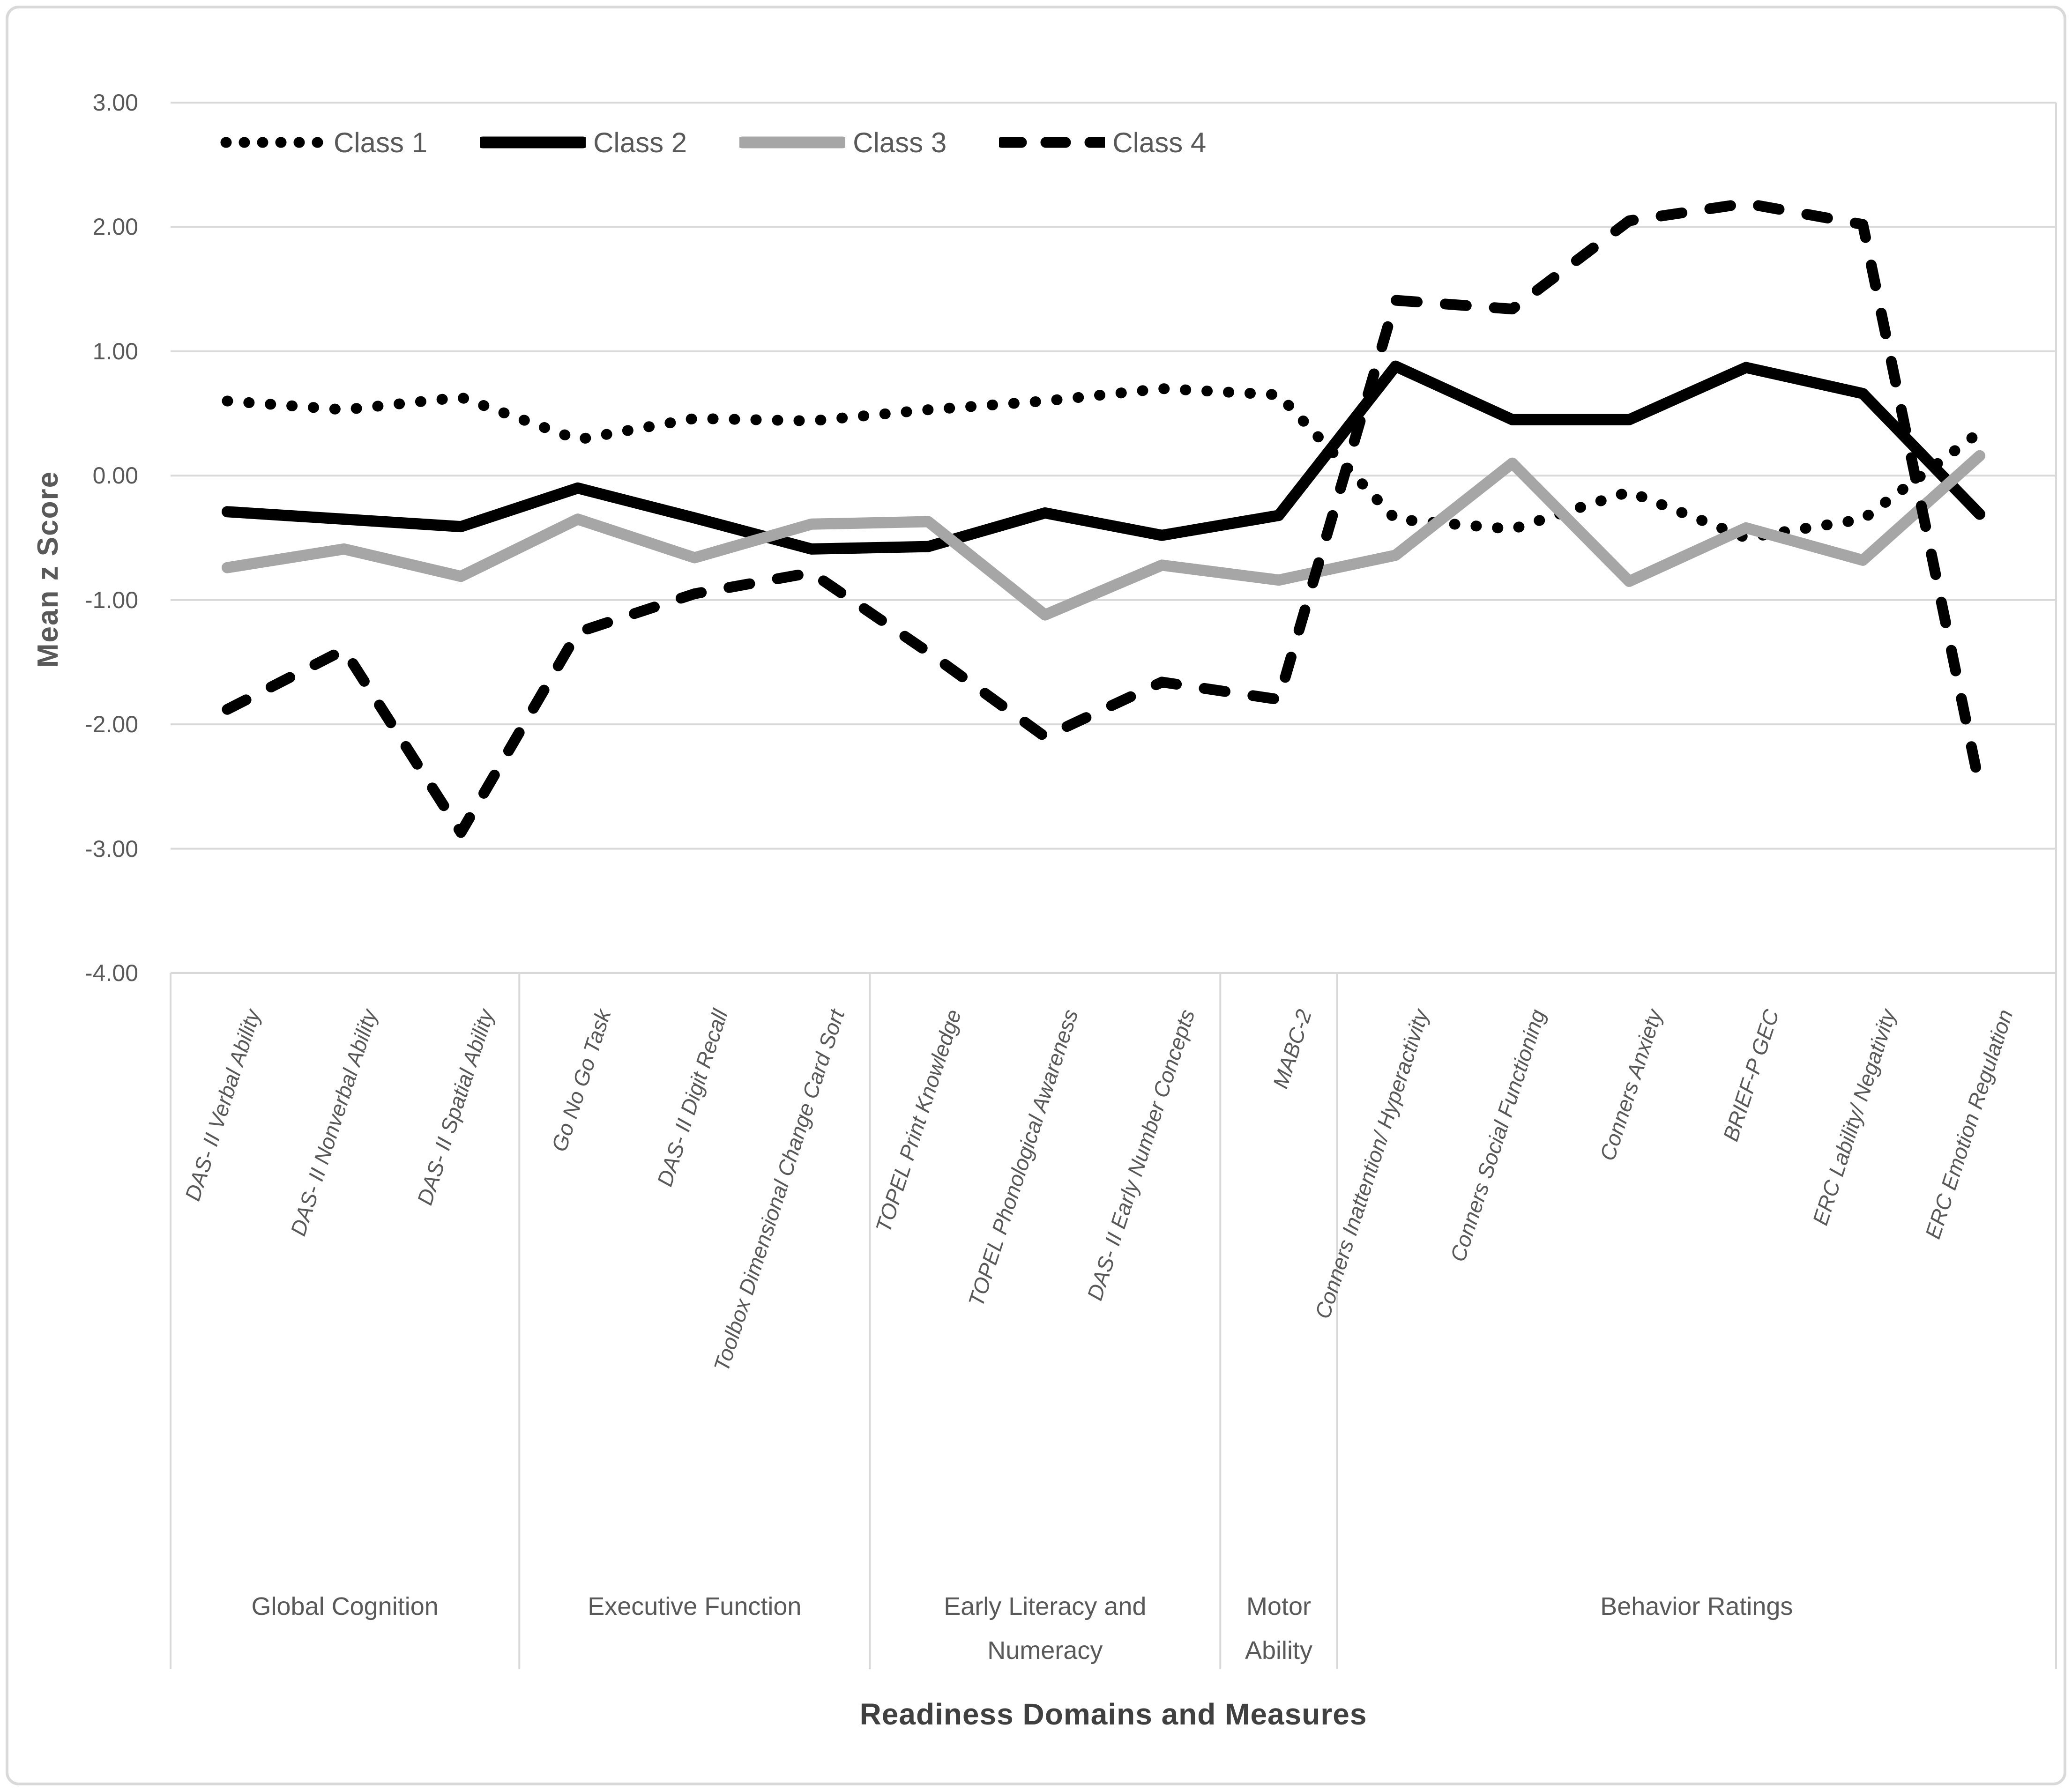  What do you see at coordinates (381, 142) in the screenshot?
I see `legend-label: Class 1` at bounding box center [381, 142].